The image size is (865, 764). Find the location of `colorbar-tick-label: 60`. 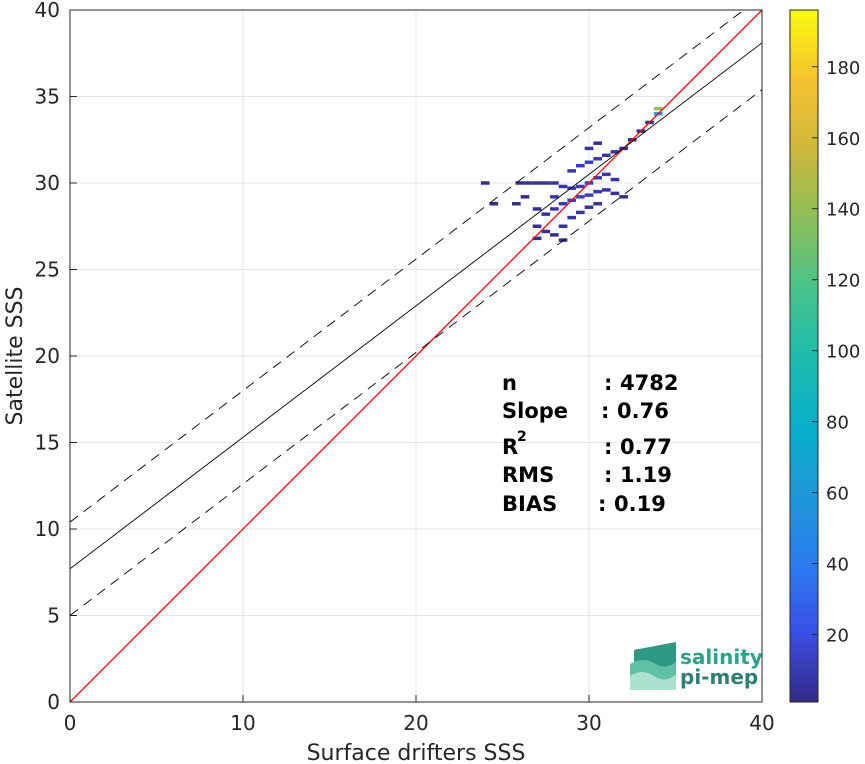

colorbar-tick-label: 60 is located at coordinates (837, 494).